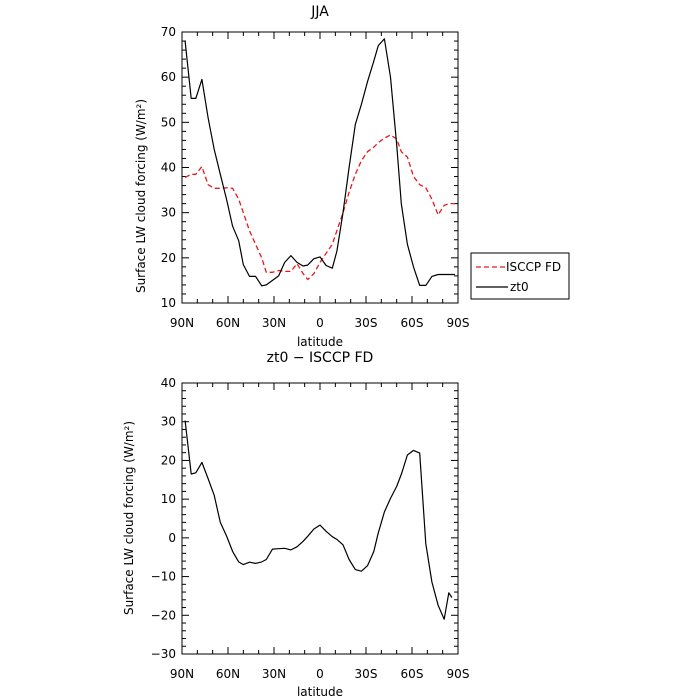 The width and height of the screenshot is (700, 700). Describe the element at coordinates (163, 654) in the screenshot. I see `y-tick-label: −30` at that location.